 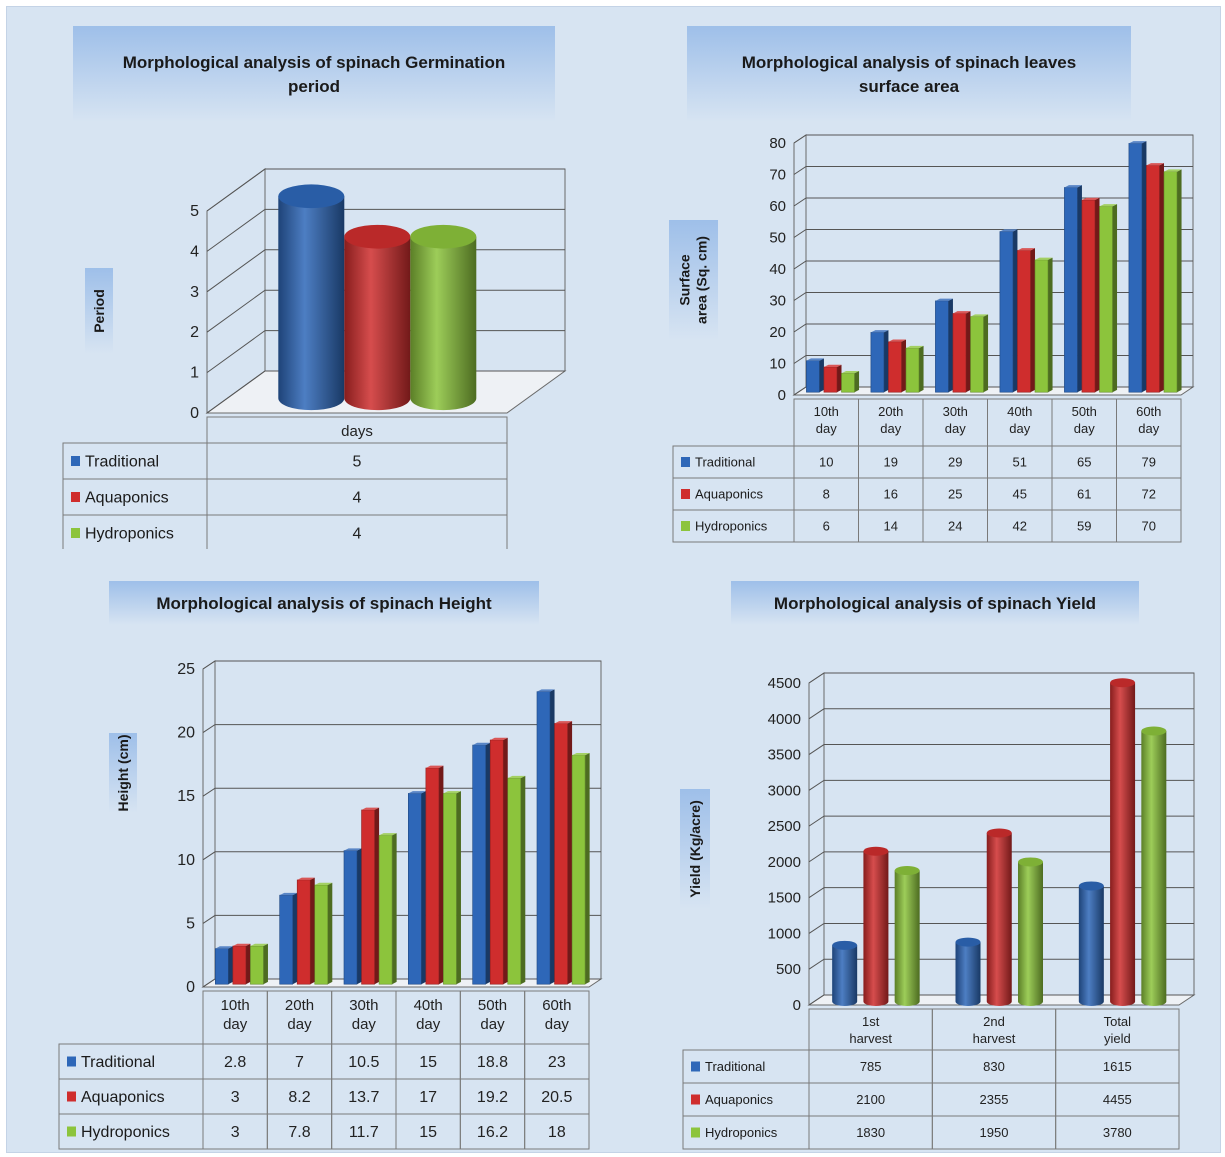 I want to click on y-tick-label: 1000, so click(x=784, y=933).